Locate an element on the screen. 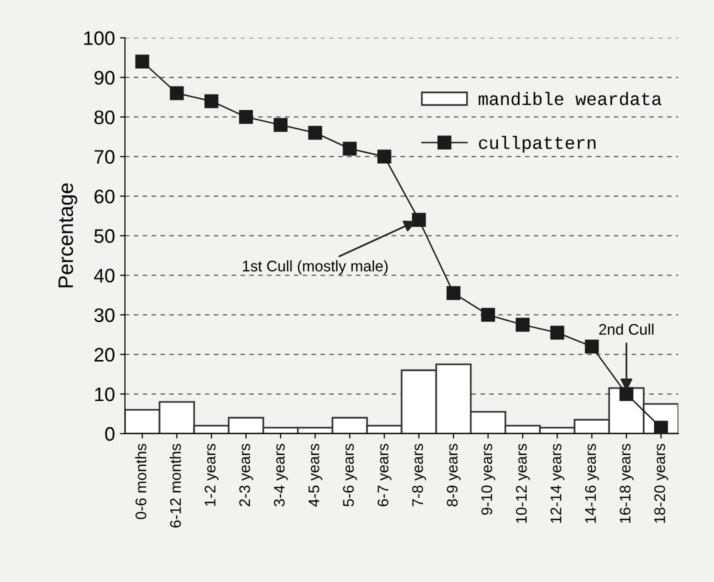 This screenshot has width=714, height=582. legend-label: cullpattern is located at coordinates (537, 144).